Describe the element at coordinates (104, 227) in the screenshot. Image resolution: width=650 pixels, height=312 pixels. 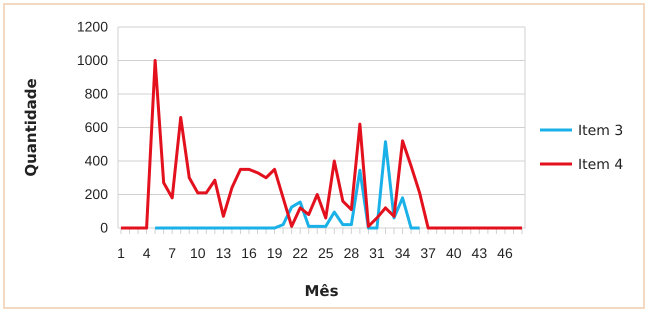
I see `y-tick-label: 0` at that location.